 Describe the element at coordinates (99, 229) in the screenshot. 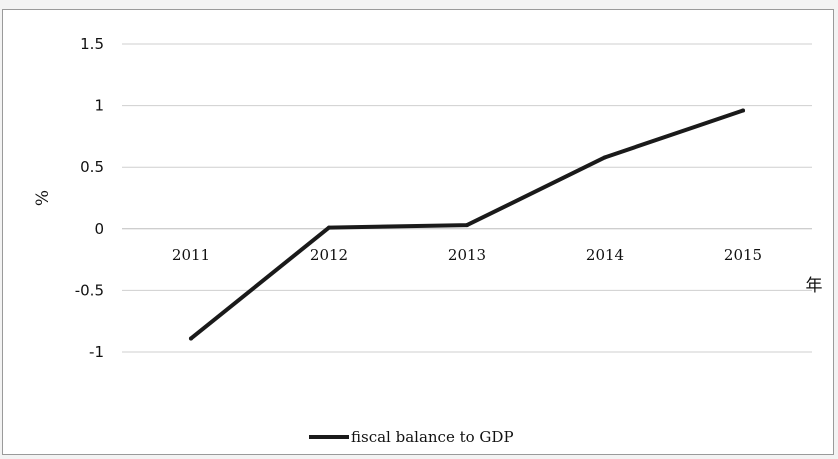

I see `y-tick-label: 0` at that location.